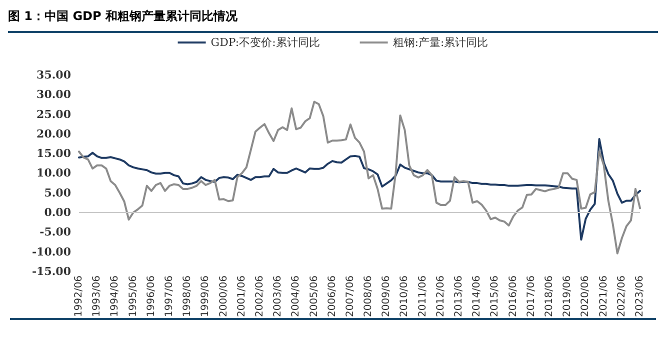 This screenshot has height=350, width=666. Describe the element at coordinates (54, 173) in the screenshot. I see `y-tick-label: 10.00` at that location.